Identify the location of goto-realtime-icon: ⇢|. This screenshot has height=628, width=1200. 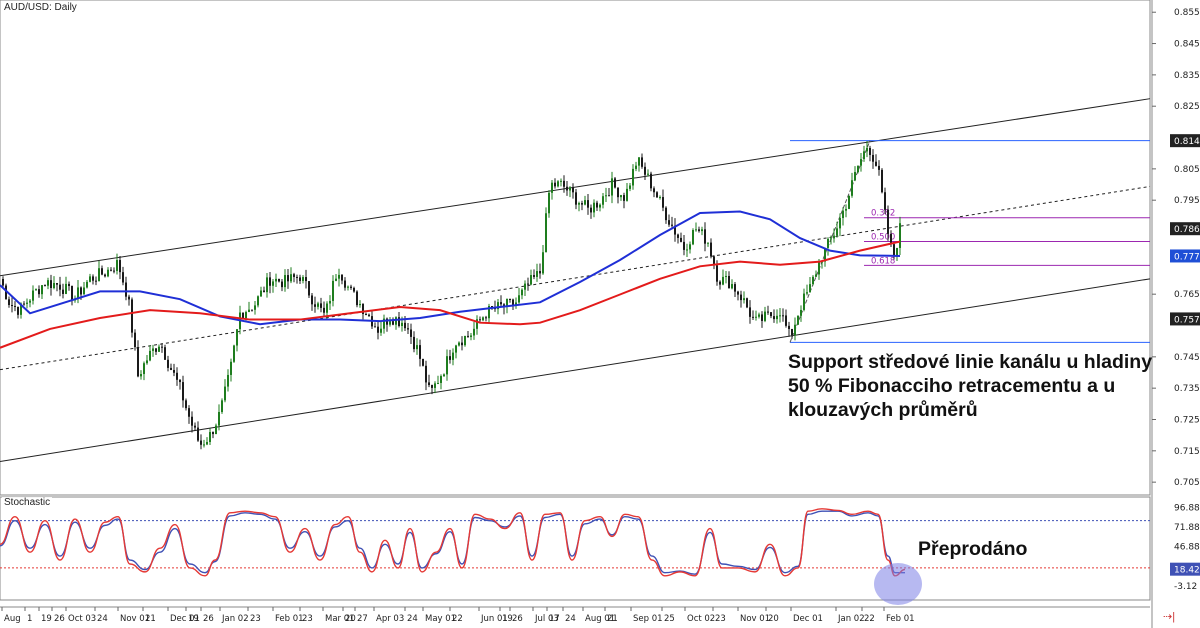
(1169, 617).